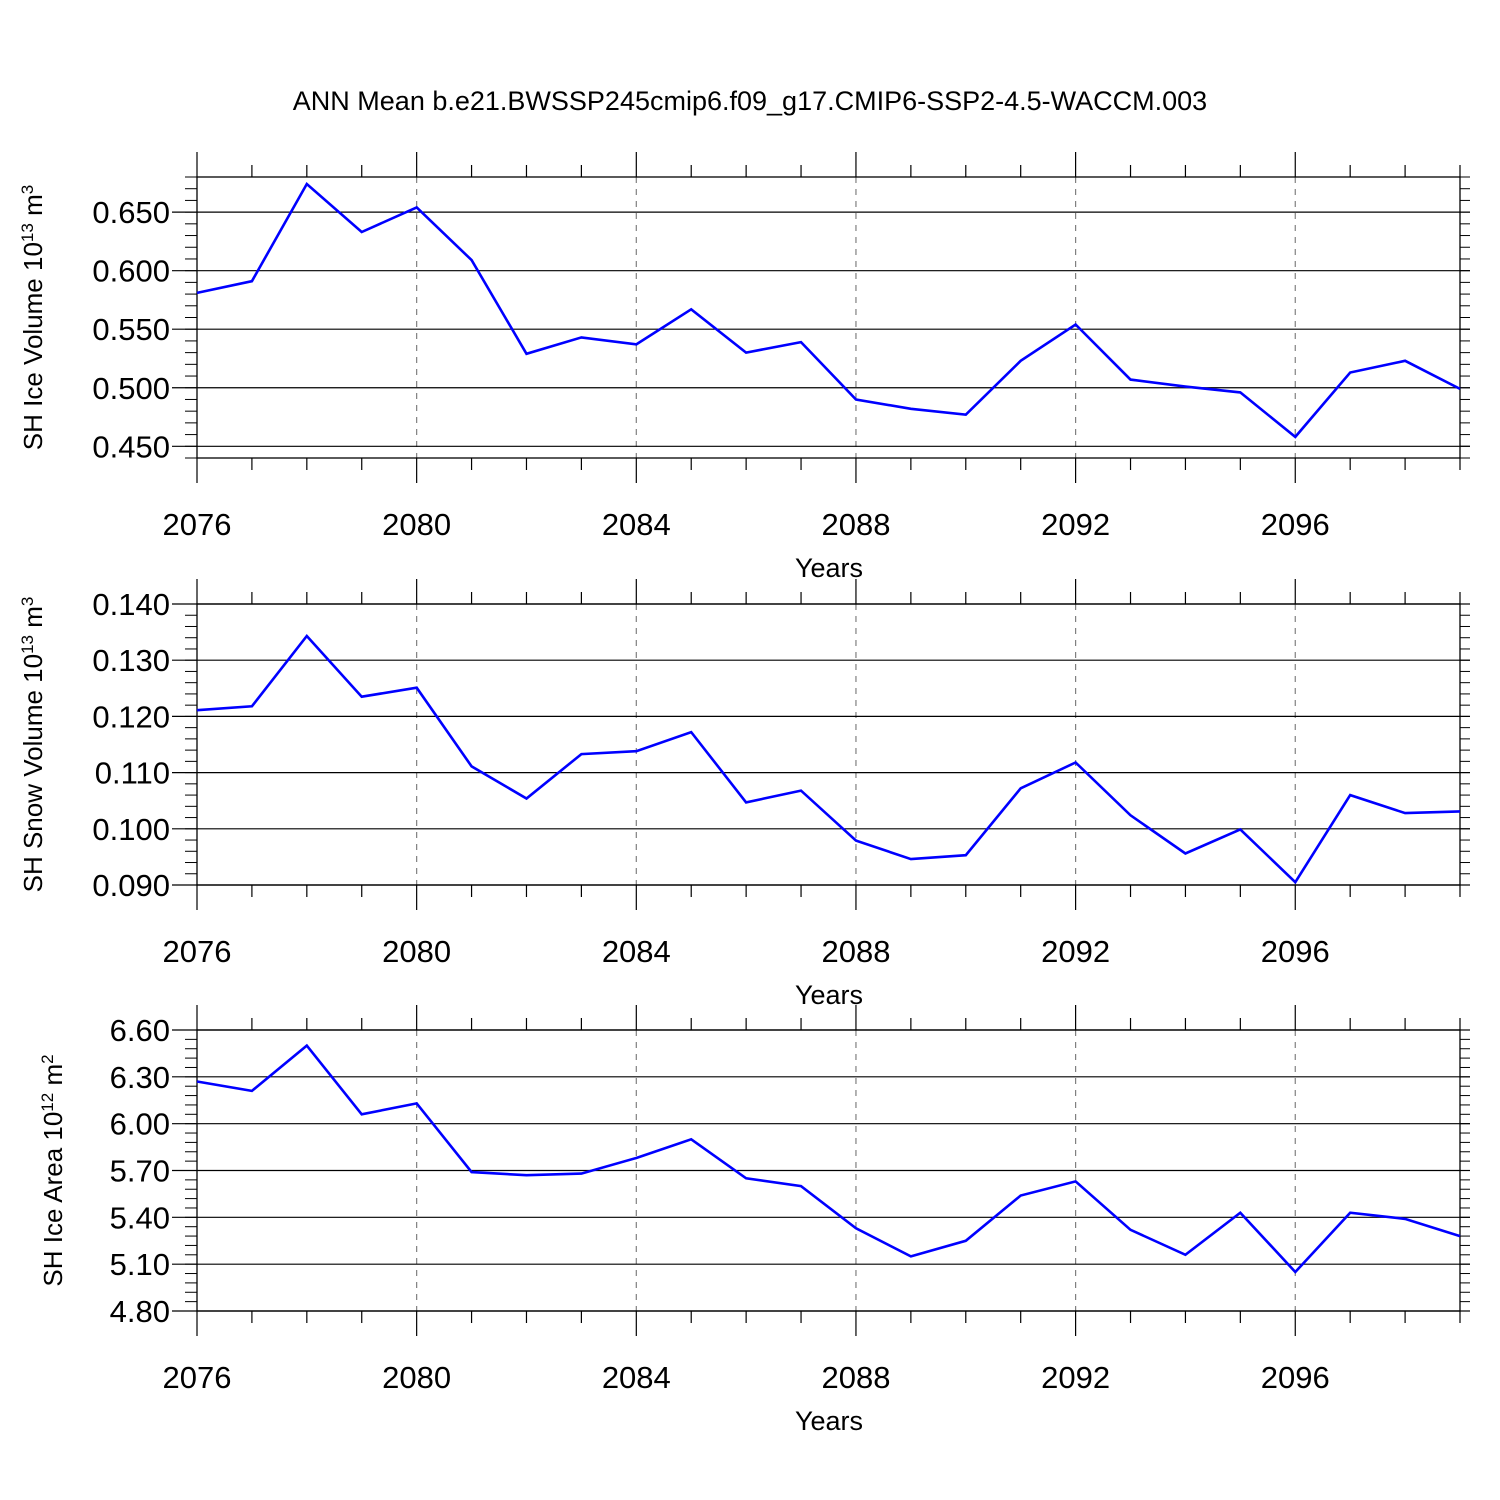  What do you see at coordinates (131, 388) in the screenshot?
I see `y-tick-label: 0.500` at bounding box center [131, 388].